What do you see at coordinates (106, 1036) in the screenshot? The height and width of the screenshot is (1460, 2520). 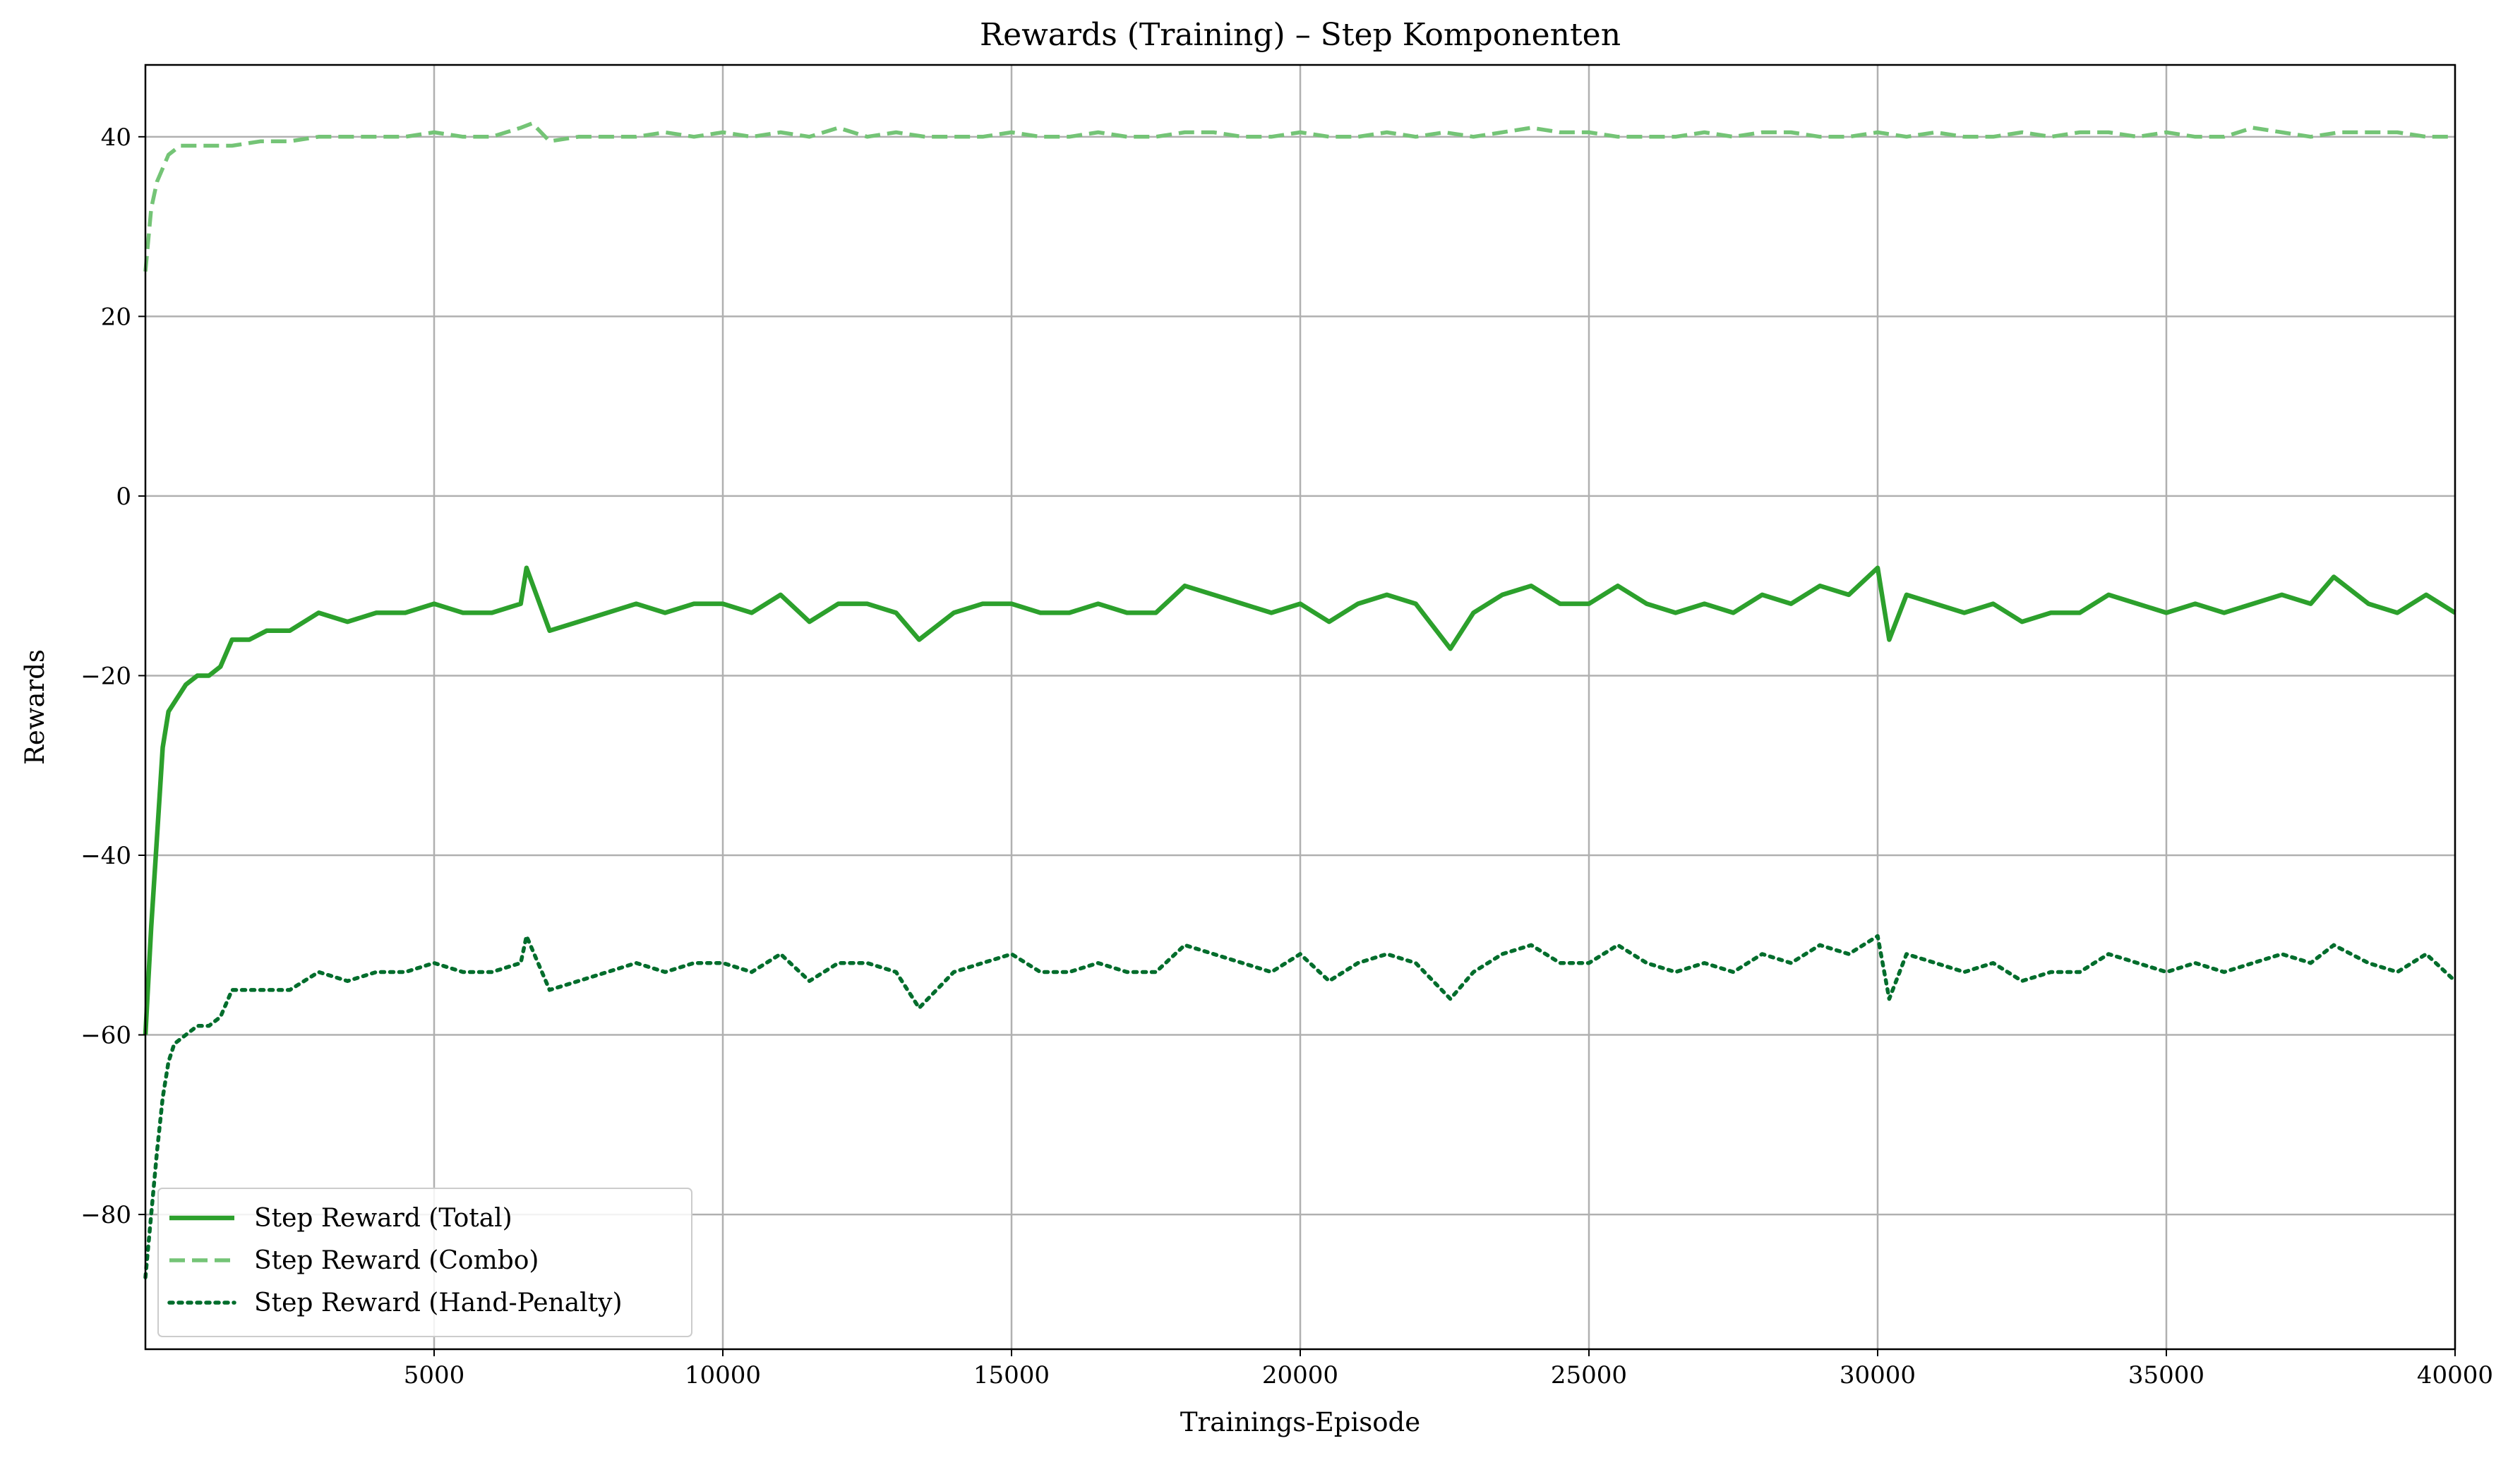 I see `y-tick-label: −60` at bounding box center [106, 1036].